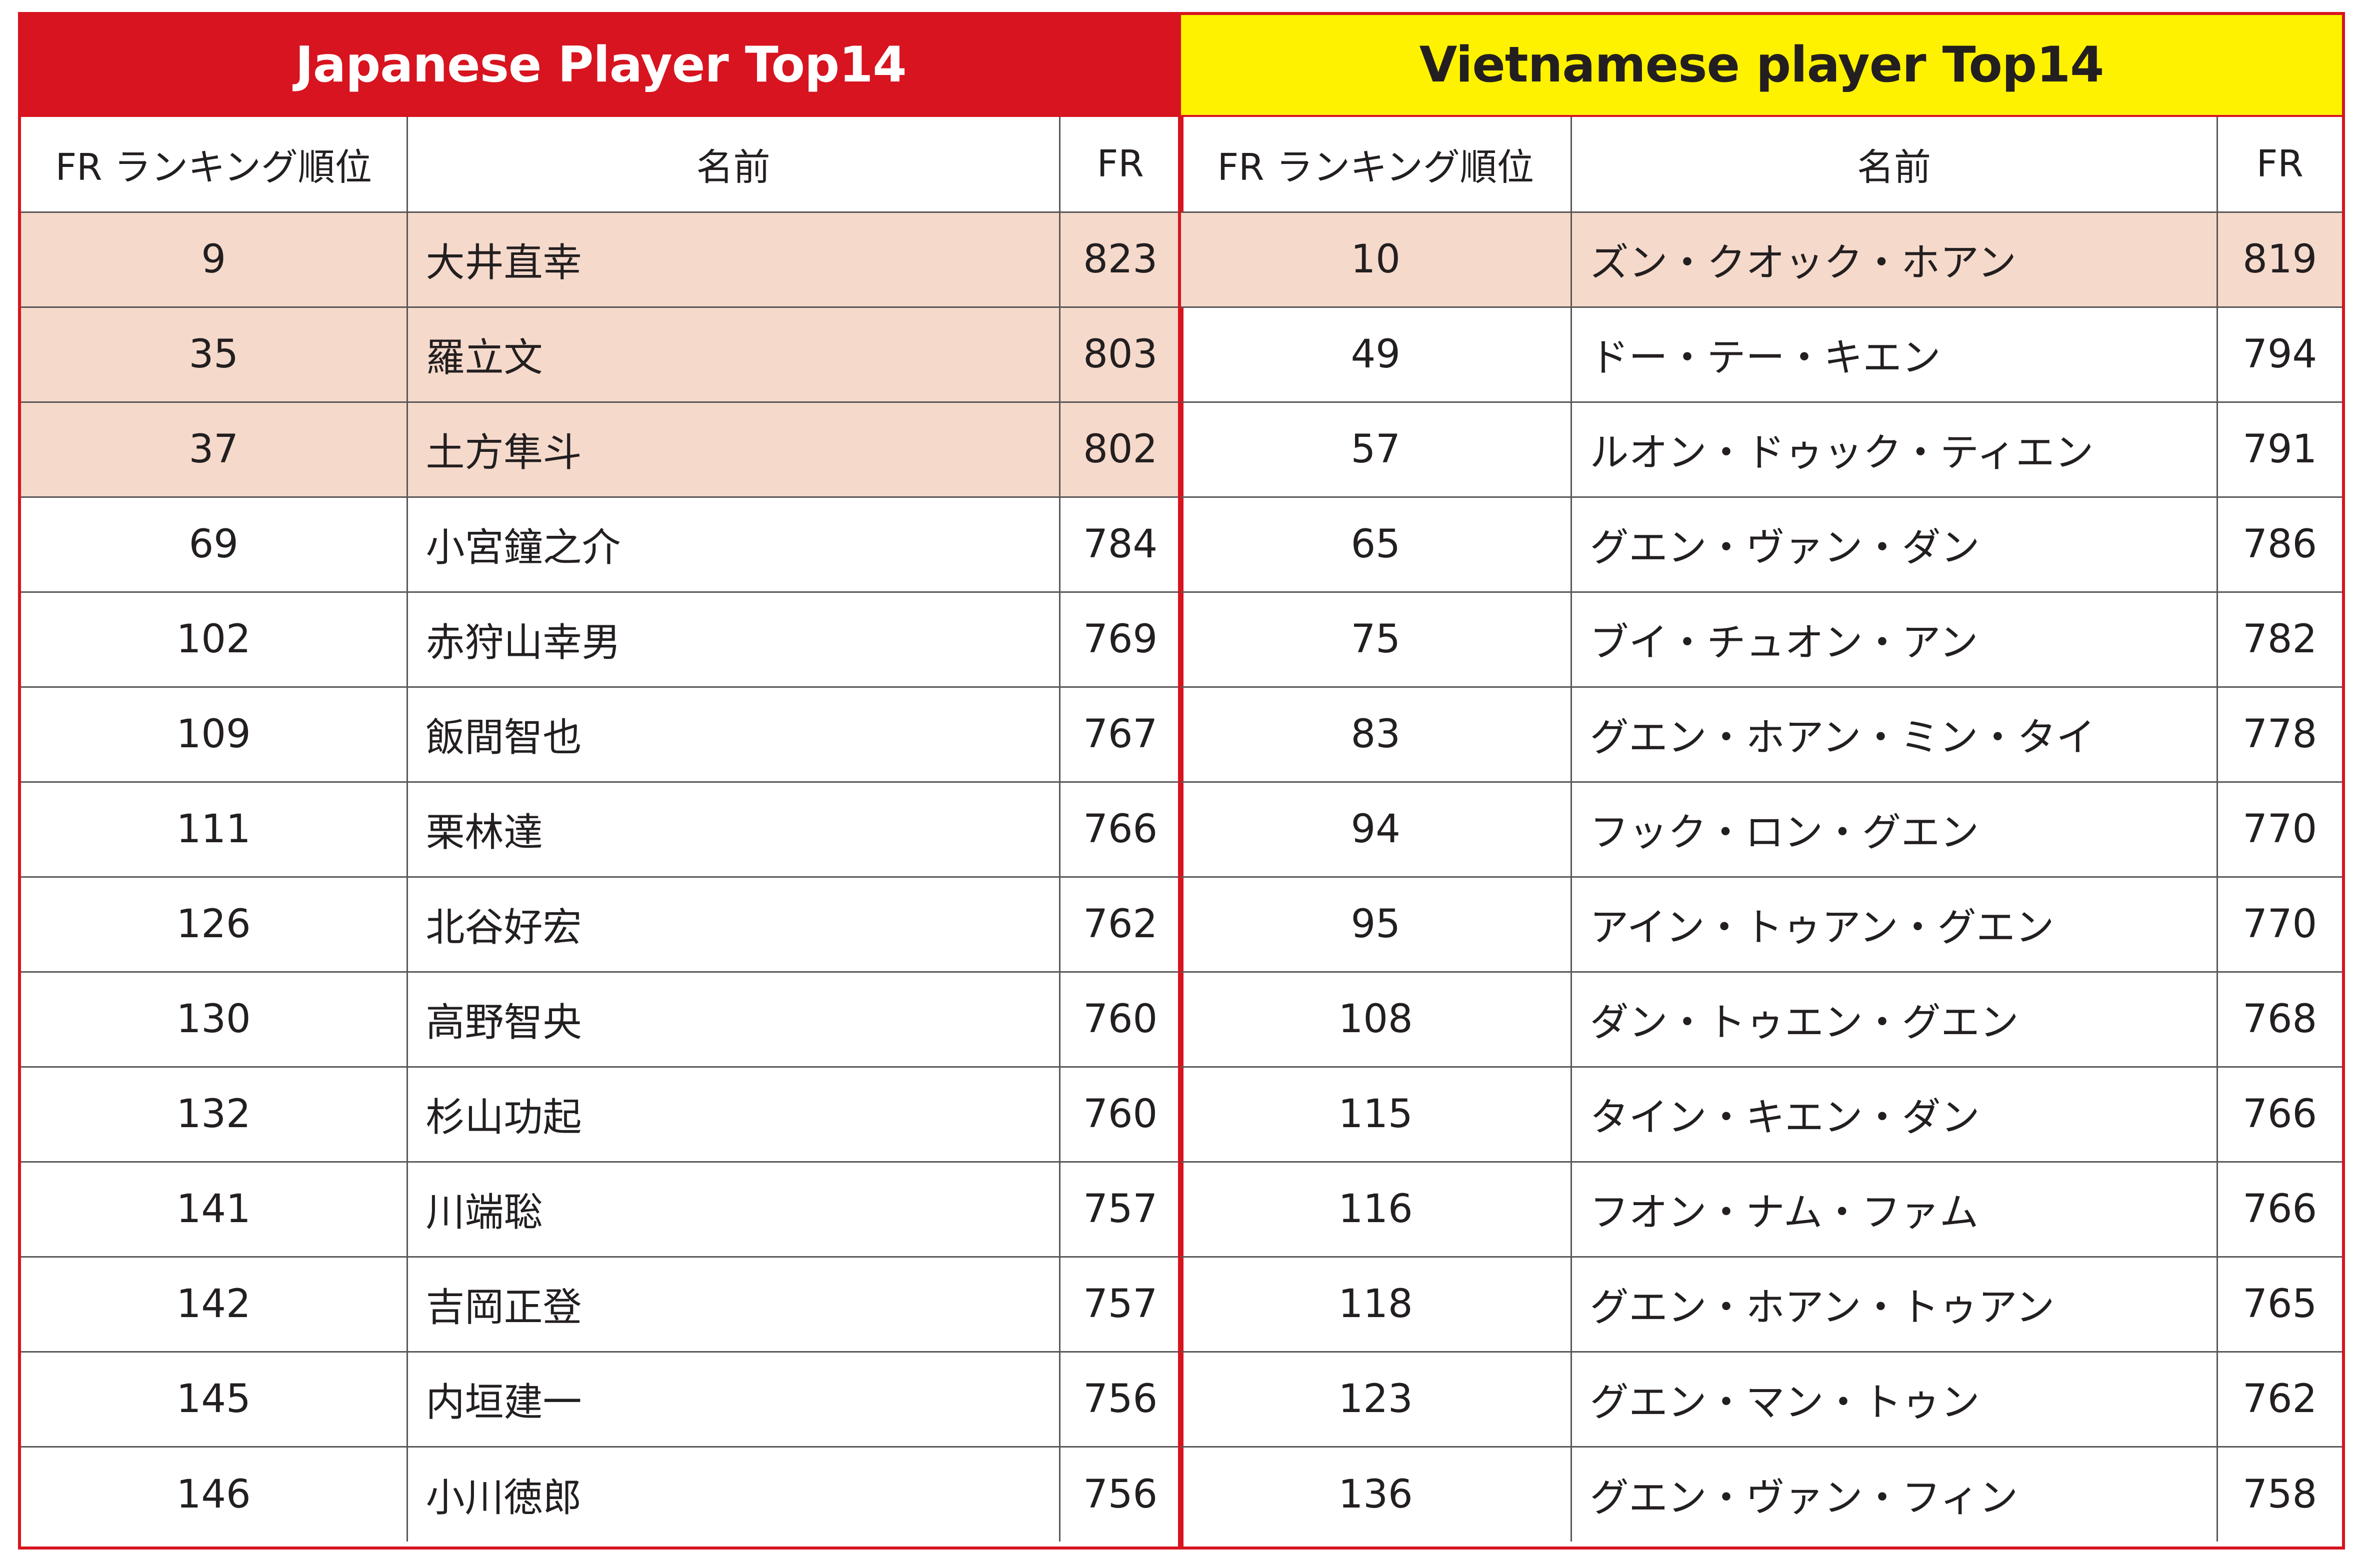 This screenshot has width=2362, height=1568. I want to click on table-row: 109 飯間智也 767, so click(600, 734).